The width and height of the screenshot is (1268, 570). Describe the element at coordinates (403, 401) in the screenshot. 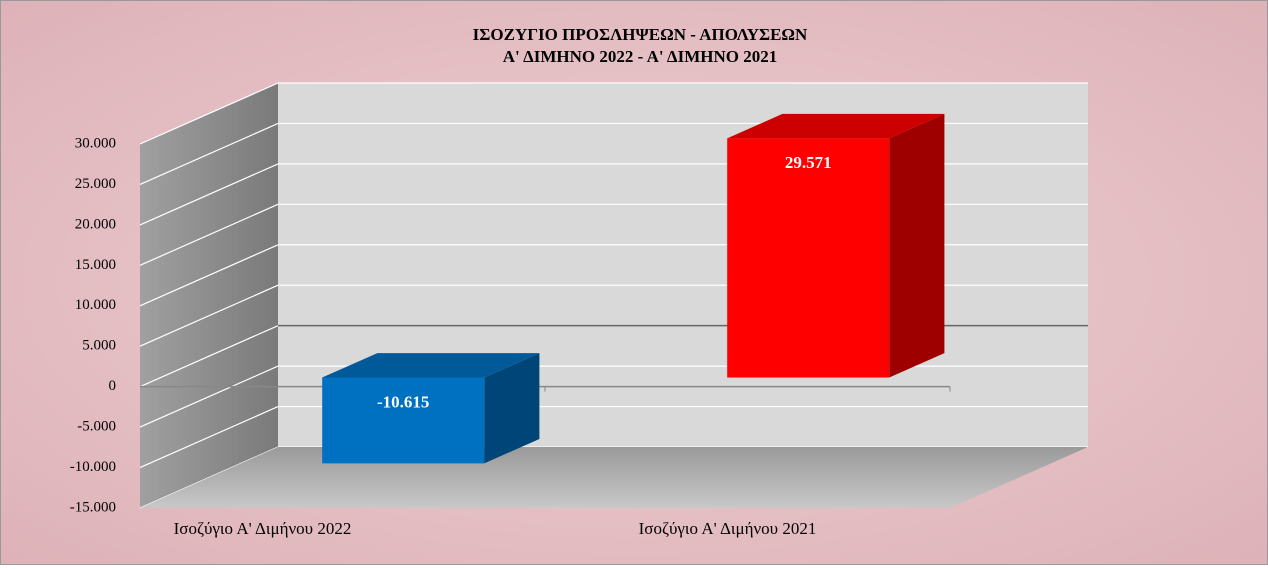

I see `value-label: -10.615` at that location.